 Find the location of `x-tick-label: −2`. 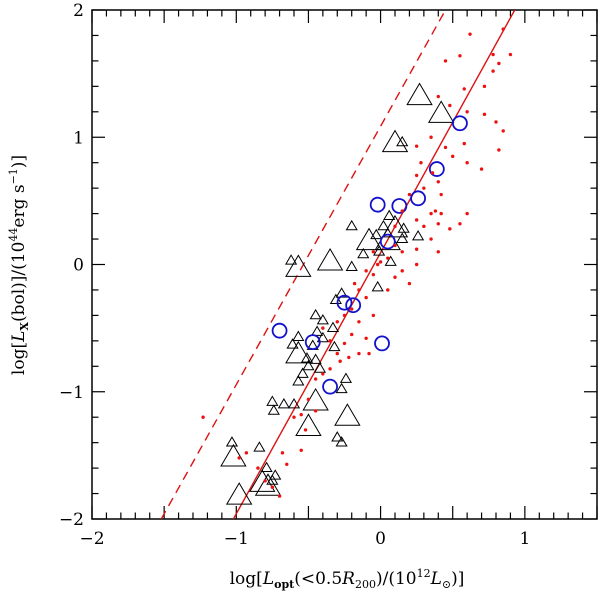

x-tick-label: −2 is located at coordinates (91, 539).